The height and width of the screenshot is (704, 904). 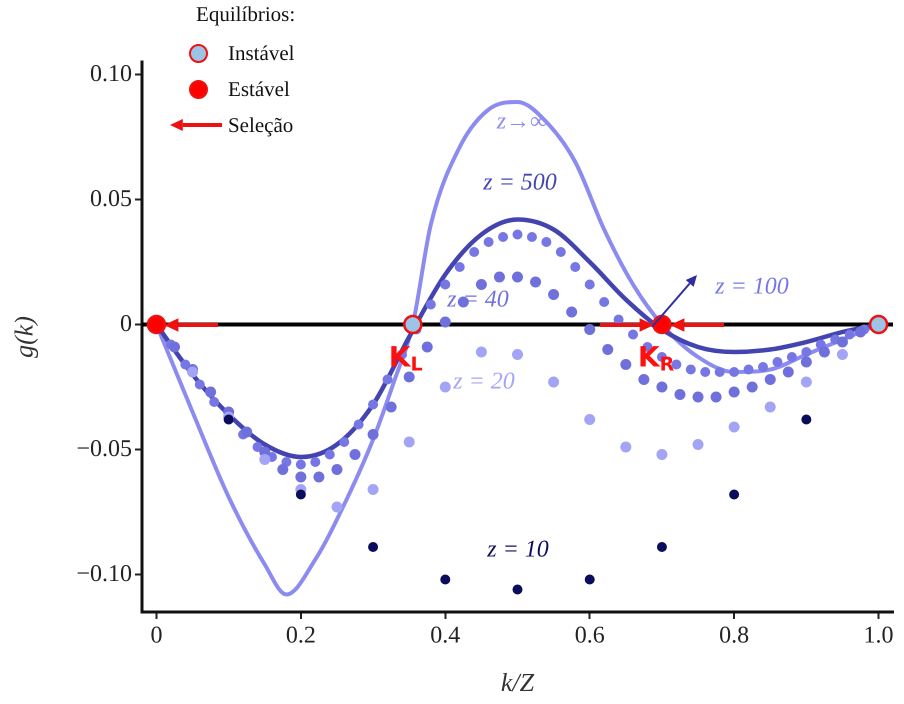 I want to click on legend-title: Equilíbrios:, so click(x=246, y=14).